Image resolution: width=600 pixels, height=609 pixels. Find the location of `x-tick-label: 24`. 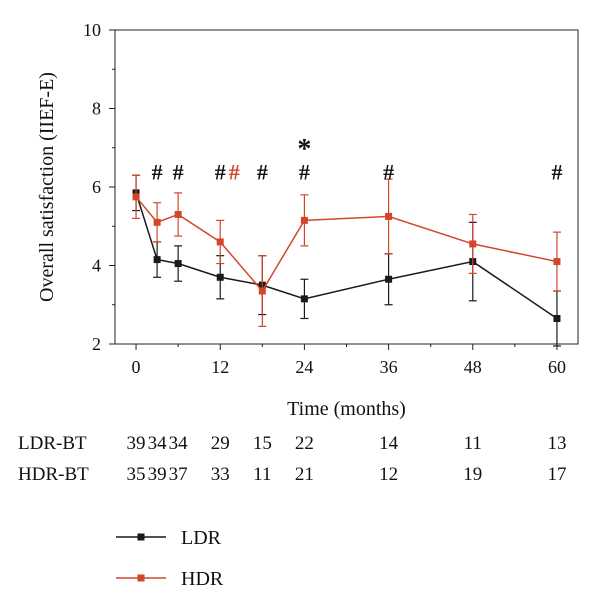

x-tick-label: 24 is located at coordinates (304, 367).